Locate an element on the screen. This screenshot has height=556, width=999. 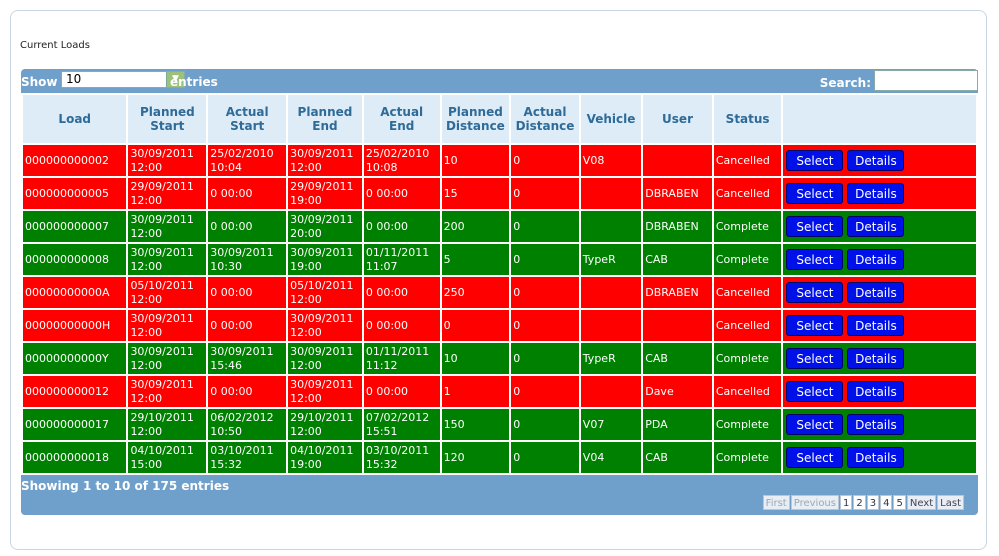
column-header: Planned Start is located at coordinates (167, 119).